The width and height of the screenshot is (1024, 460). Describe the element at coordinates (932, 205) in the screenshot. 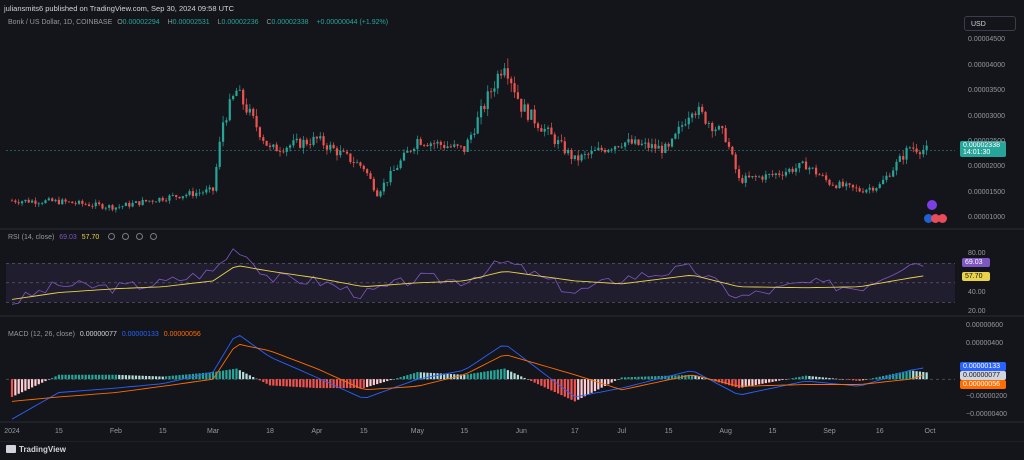

I see `lightning-icon` at that location.